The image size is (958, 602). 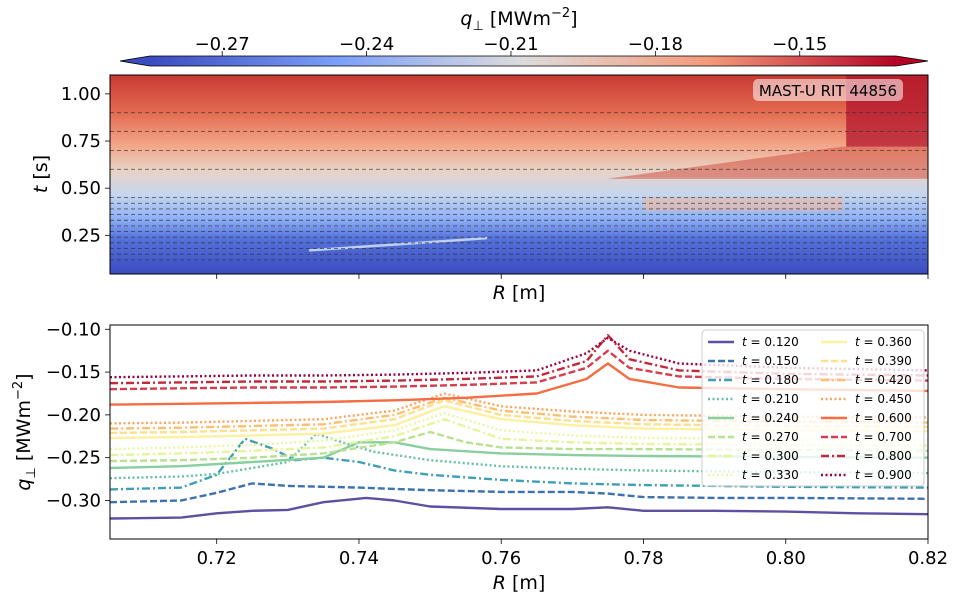 What do you see at coordinates (85, 165) in the screenshot?
I see `heatmap-yticks: 0.25 0.50 0.75 1.00` at bounding box center [85, 165].